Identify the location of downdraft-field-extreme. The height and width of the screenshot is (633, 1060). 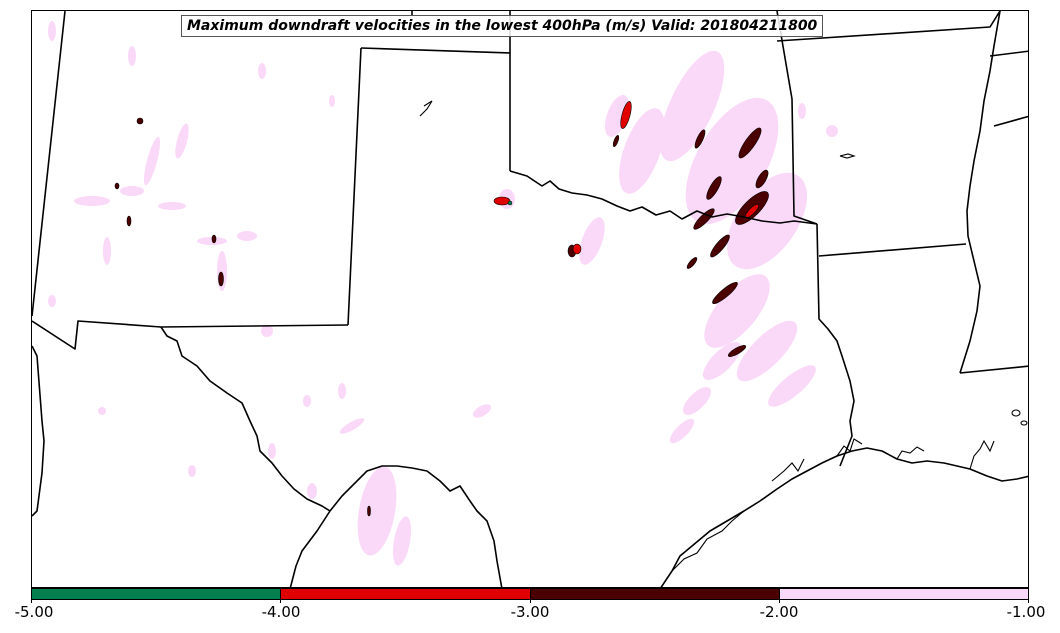
(510, 203).